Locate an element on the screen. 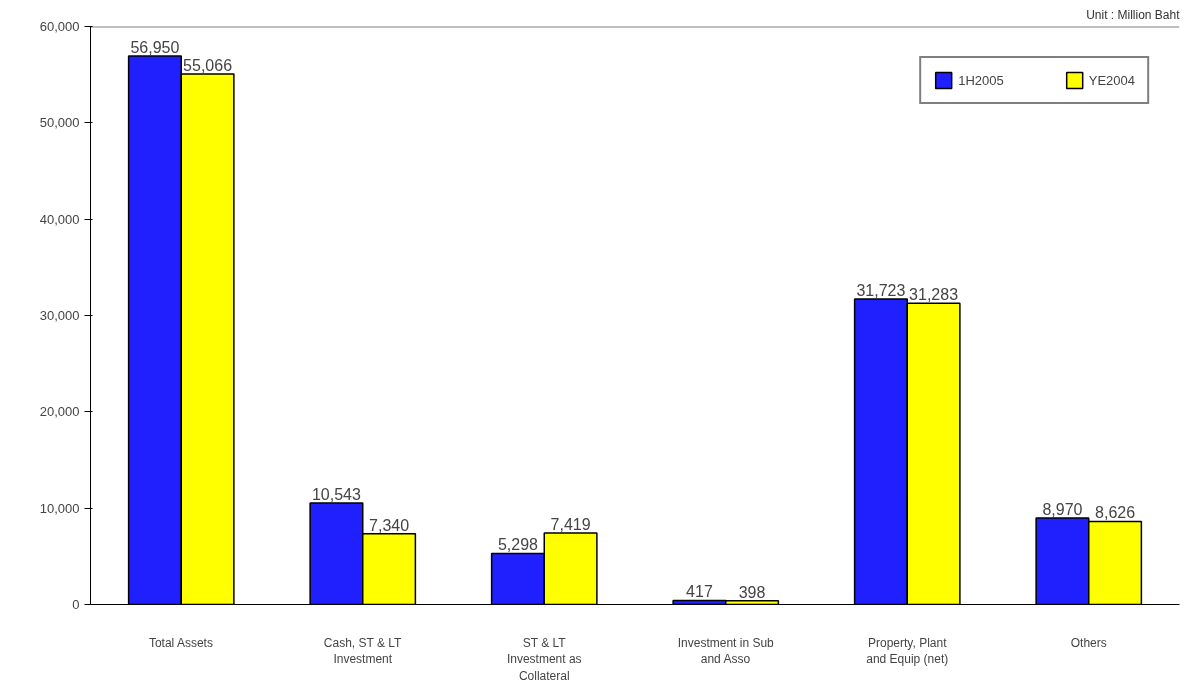 This screenshot has width=1189, height=686. data-label: 417 is located at coordinates (699, 592).